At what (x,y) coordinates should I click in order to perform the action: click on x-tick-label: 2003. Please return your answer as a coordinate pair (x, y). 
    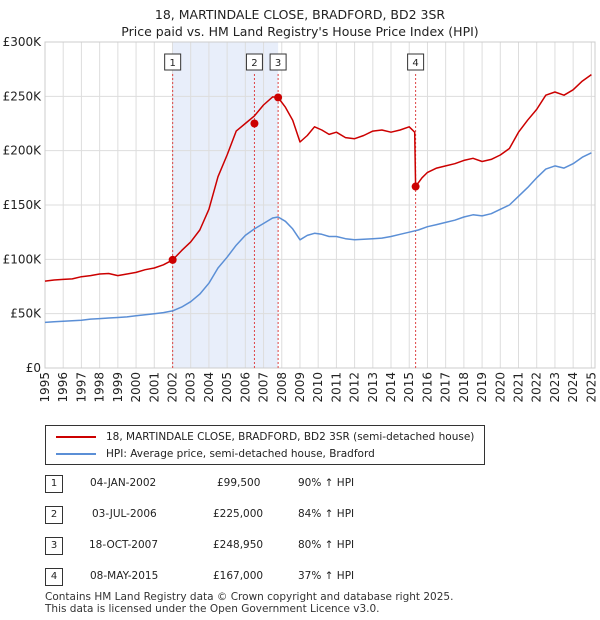
    Looking at the image, I should click on (191, 387).